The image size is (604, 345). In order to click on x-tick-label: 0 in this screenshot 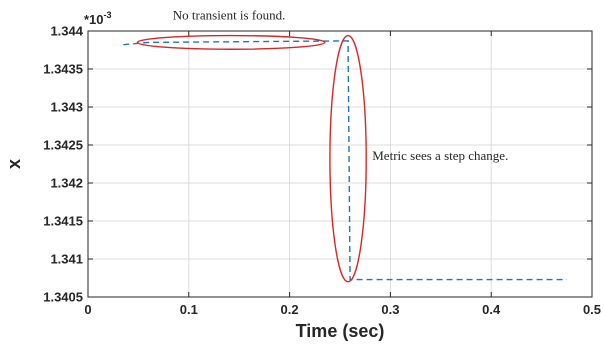, I will do `click(87, 309)`.